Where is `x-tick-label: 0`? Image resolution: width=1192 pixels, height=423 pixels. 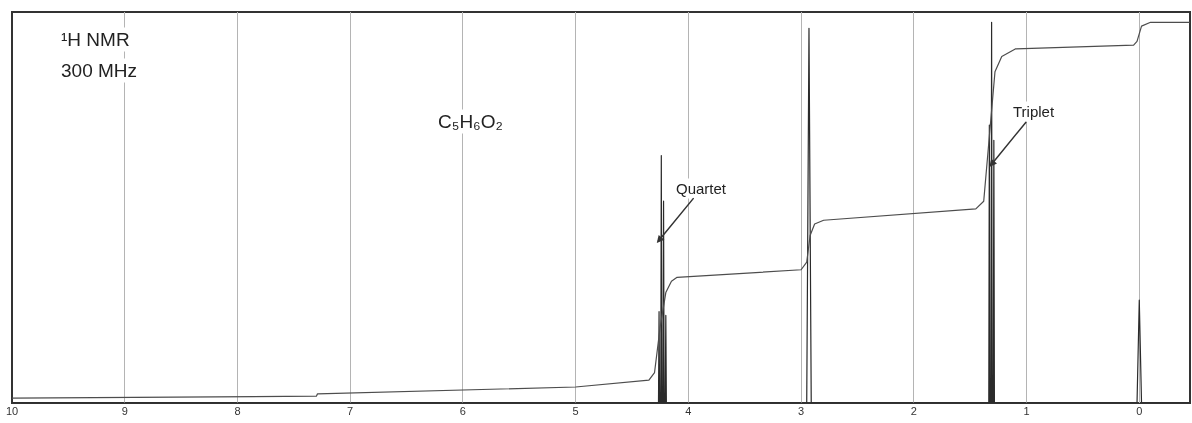
x-tick-label: 0 is located at coordinates (1139, 411).